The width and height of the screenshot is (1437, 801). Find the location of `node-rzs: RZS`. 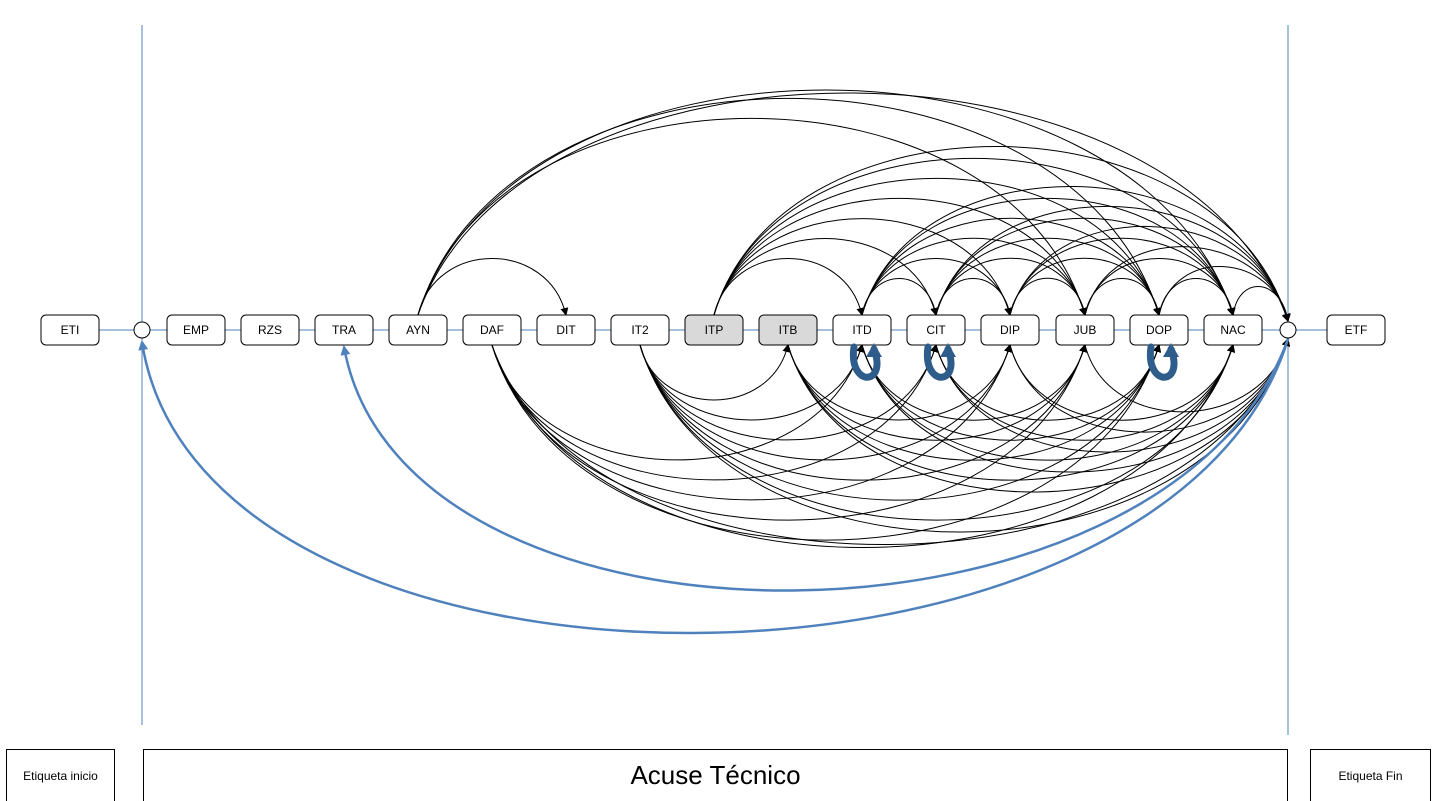

node-rzs: RZS is located at coordinates (270, 330).